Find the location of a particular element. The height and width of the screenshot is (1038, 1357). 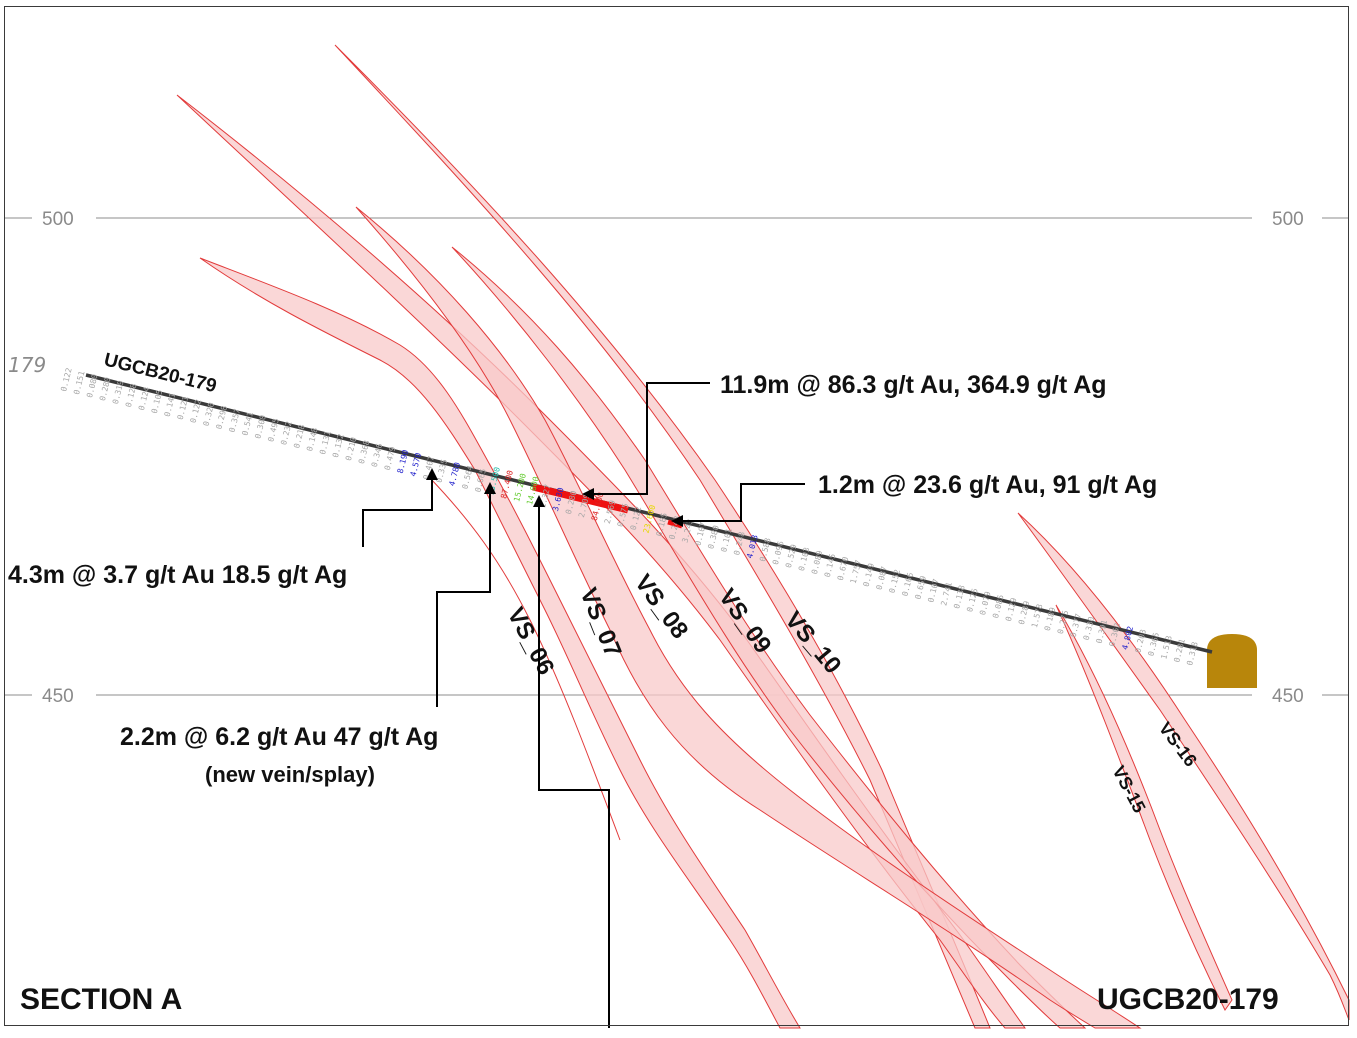

vein-vs15-body is located at coordinates (1144, 807).